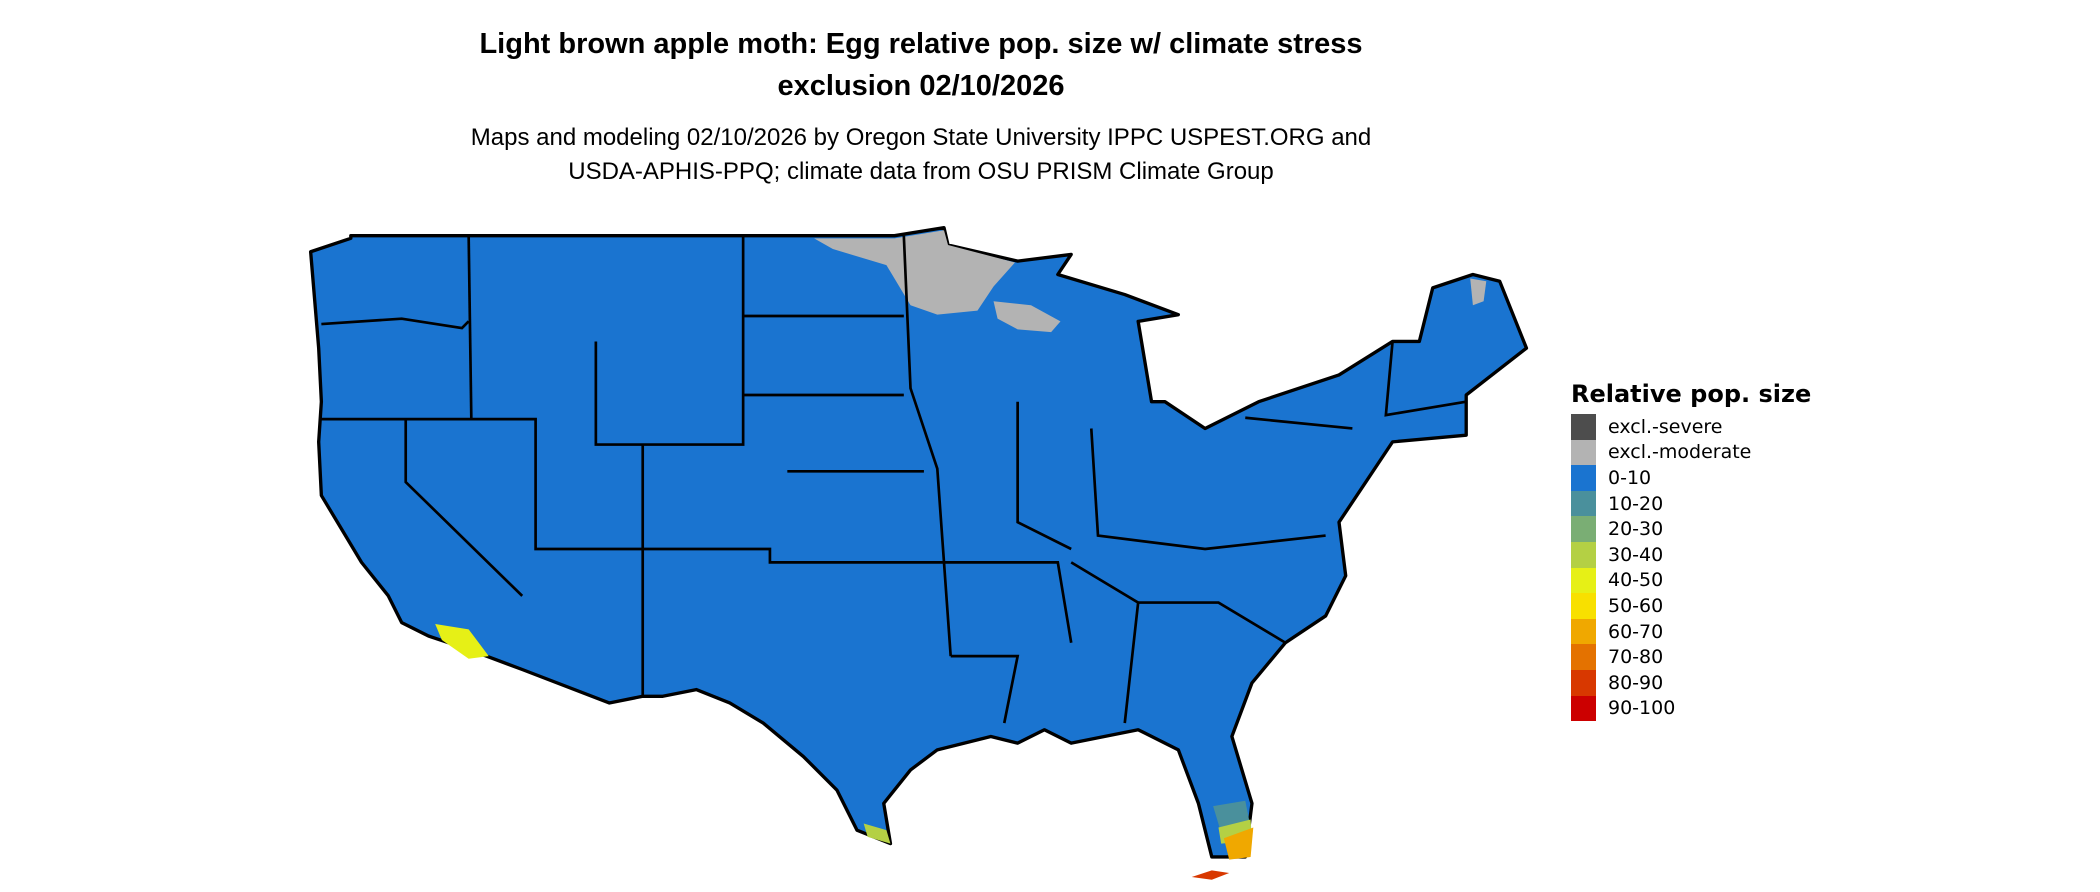  Describe the element at coordinates (1691, 478) in the screenshot. I see `legend-item: 0-10` at that location.